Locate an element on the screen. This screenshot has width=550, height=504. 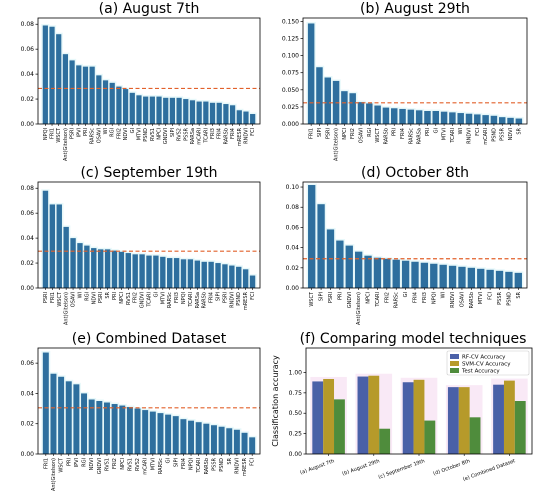
x-tick-label: NDVI is located at coordinates (126, 134).